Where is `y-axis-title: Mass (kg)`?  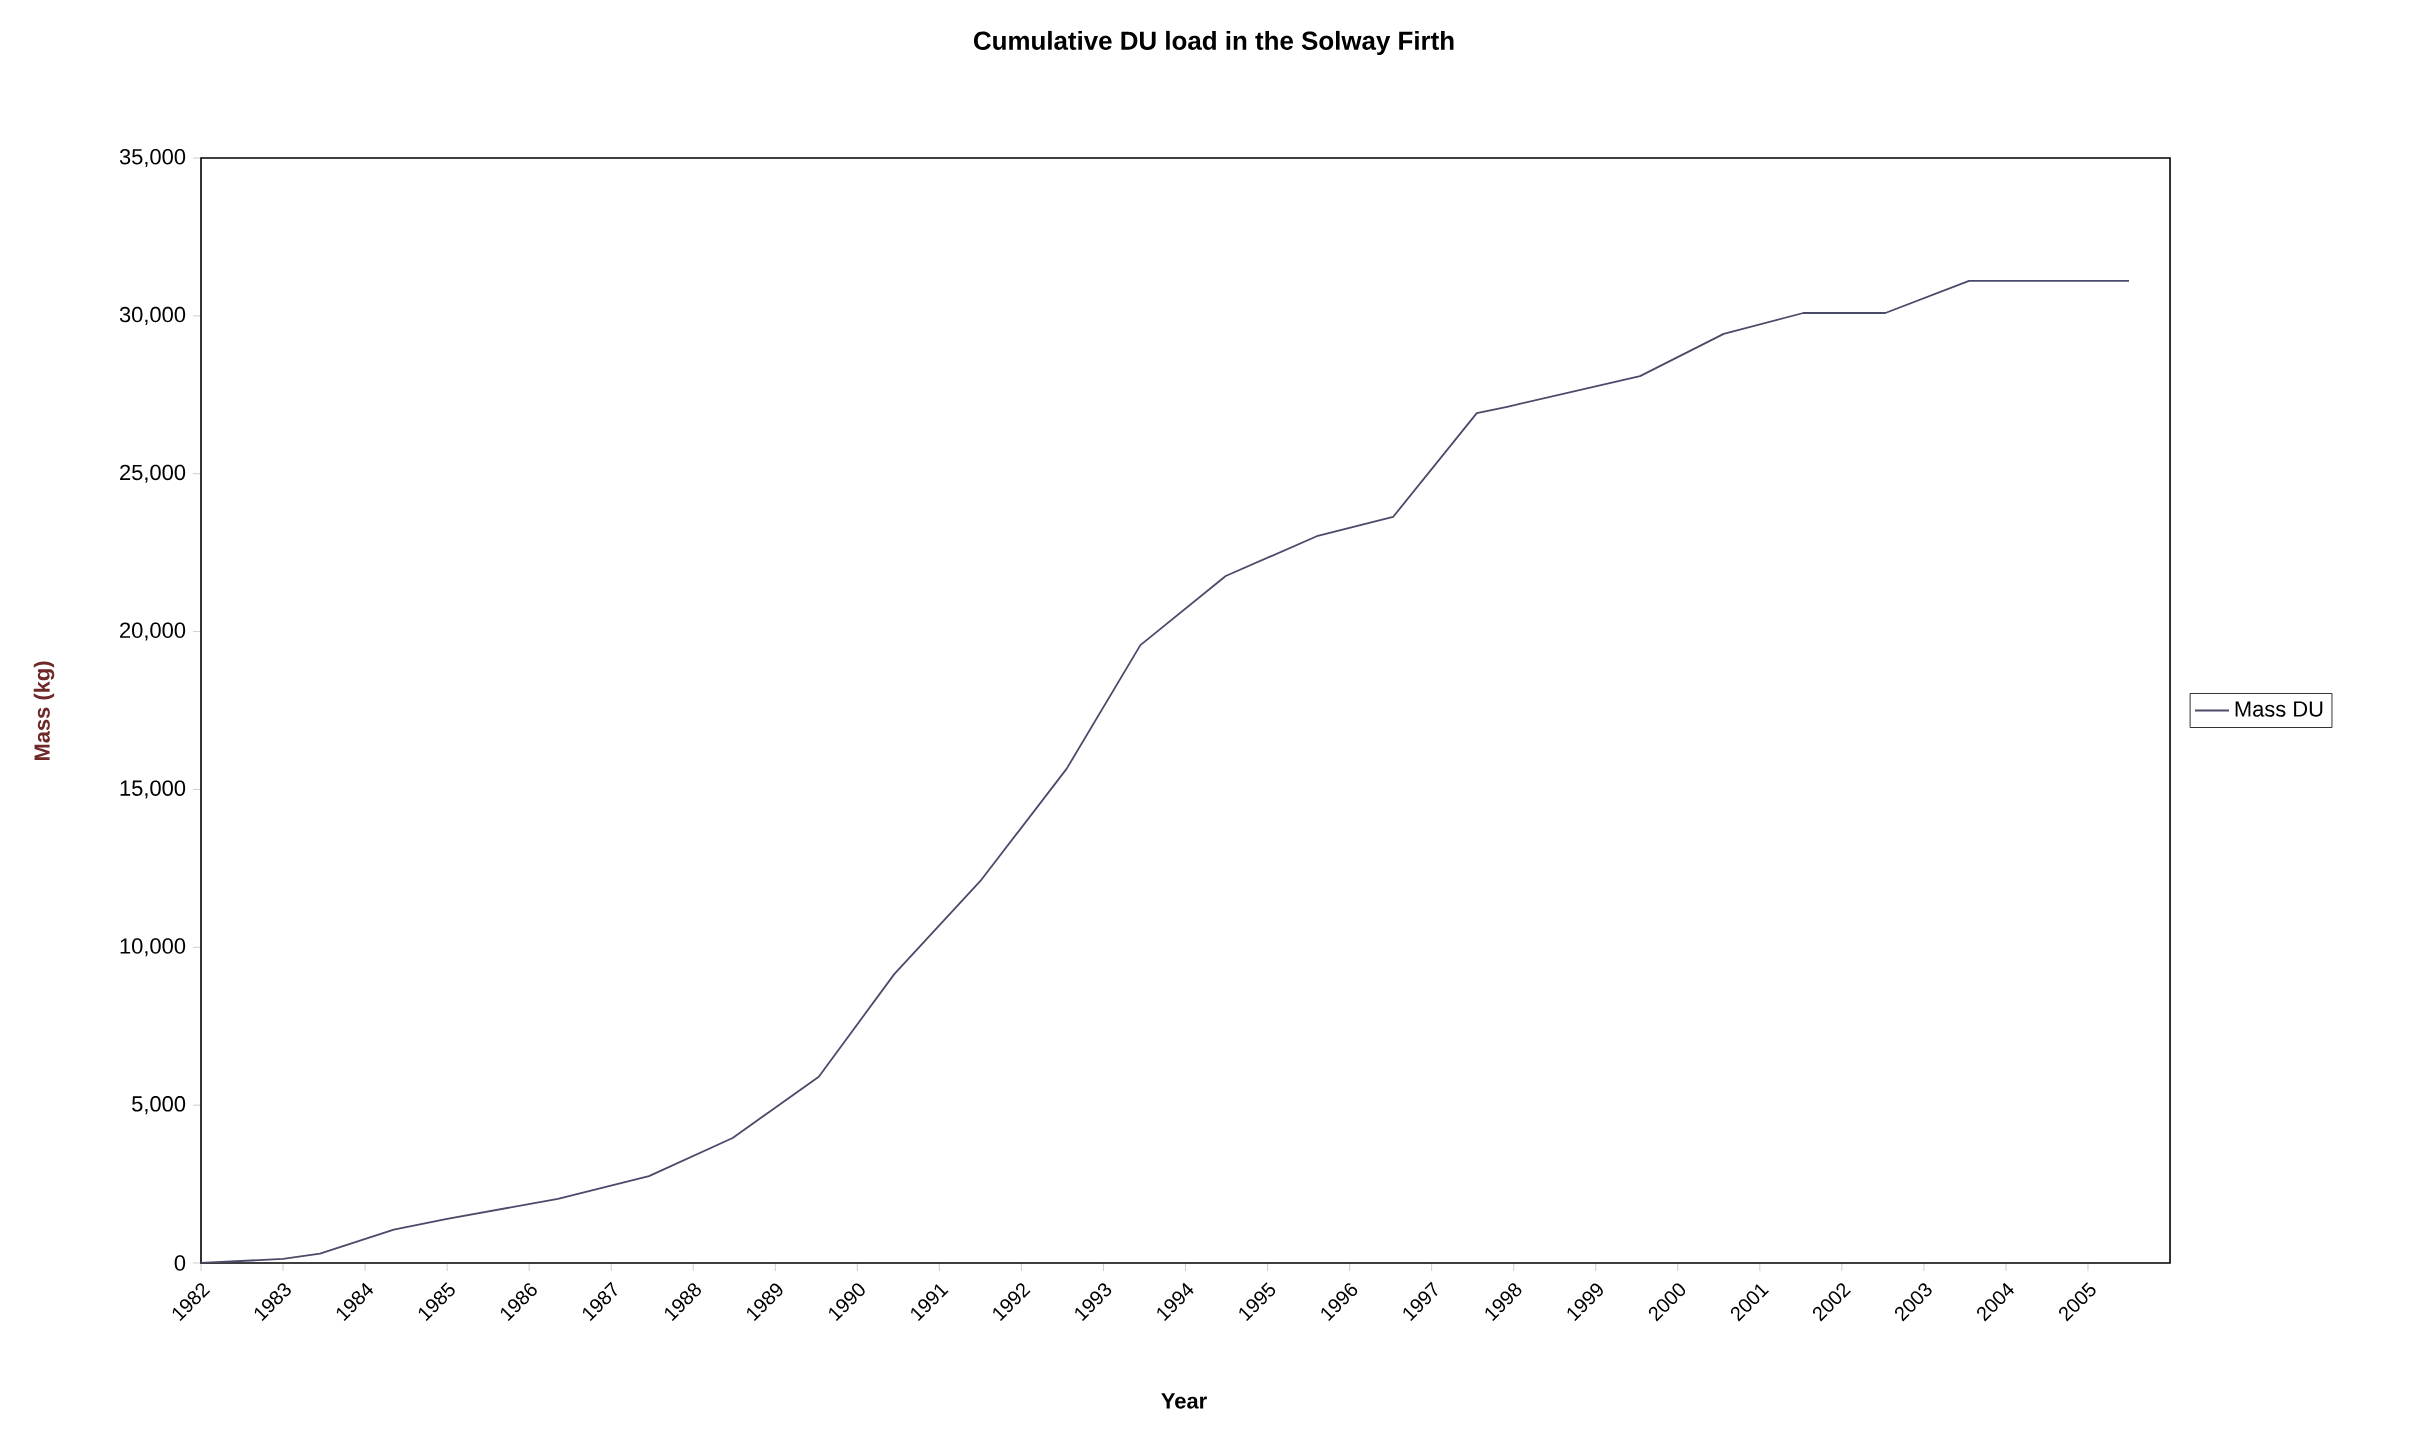
y-axis-title: Mass (kg) is located at coordinates (44, 711).